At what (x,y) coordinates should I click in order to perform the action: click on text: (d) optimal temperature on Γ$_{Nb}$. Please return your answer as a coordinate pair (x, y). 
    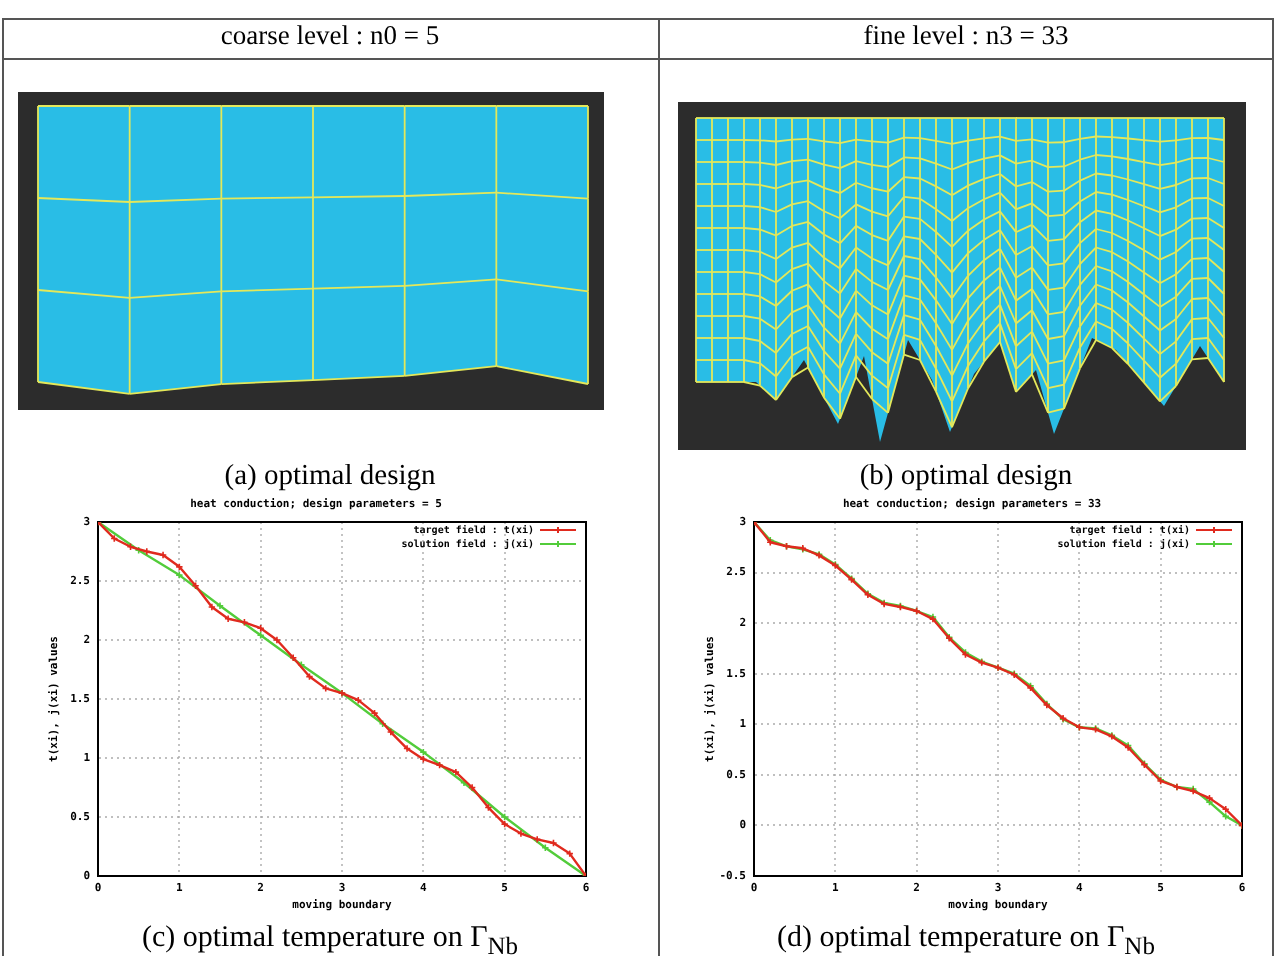
    Looking at the image, I should click on (966, 939).